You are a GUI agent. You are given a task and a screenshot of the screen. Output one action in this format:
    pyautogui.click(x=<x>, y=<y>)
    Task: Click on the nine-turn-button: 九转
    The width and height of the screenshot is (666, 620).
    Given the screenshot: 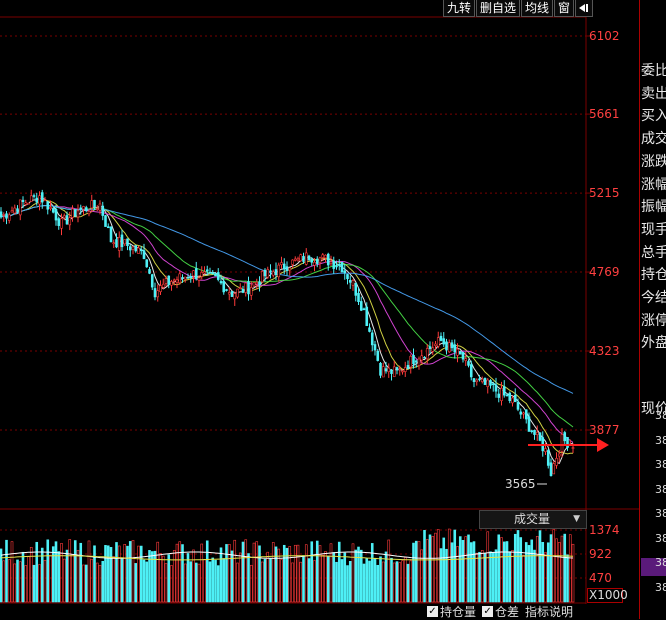 What is the action you would take?
    pyautogui.click(x=459, y=8)
    